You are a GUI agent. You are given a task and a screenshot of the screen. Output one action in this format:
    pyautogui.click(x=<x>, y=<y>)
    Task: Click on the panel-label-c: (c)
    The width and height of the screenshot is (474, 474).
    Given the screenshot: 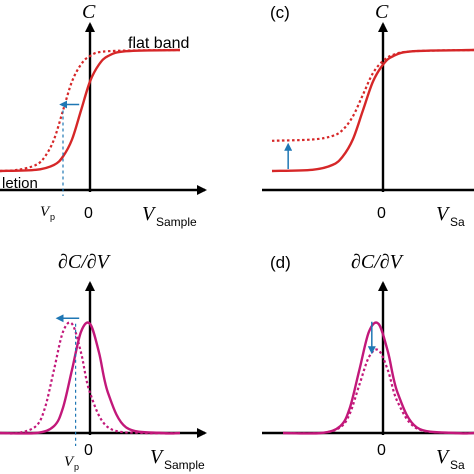 What is the action you would take?
    pyautogui.click(x=280, y=12)
    